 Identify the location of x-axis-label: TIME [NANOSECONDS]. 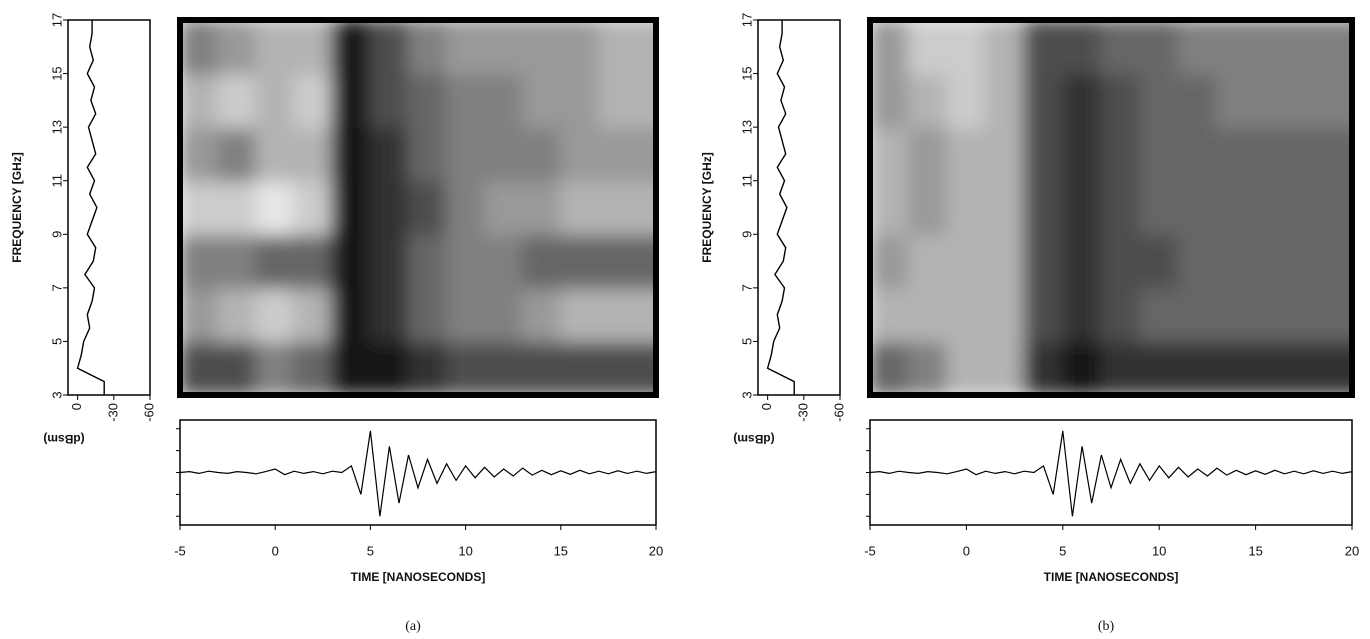
(418, 577).